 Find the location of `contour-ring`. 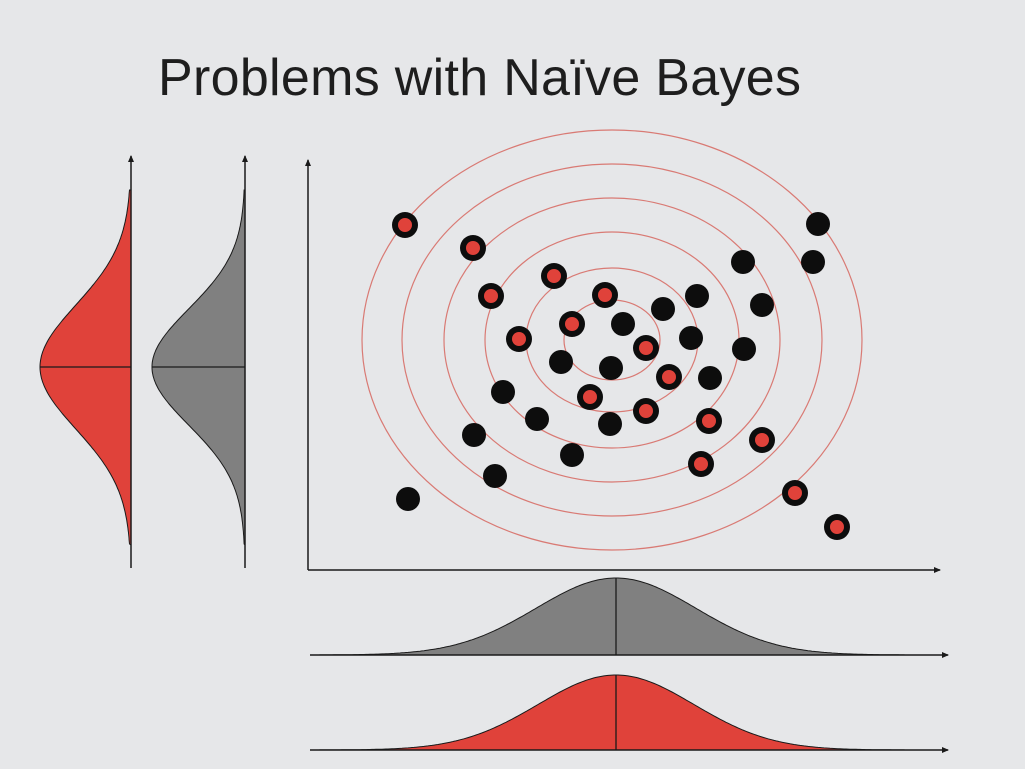

contour-ring is located at coordinates (612, 340).